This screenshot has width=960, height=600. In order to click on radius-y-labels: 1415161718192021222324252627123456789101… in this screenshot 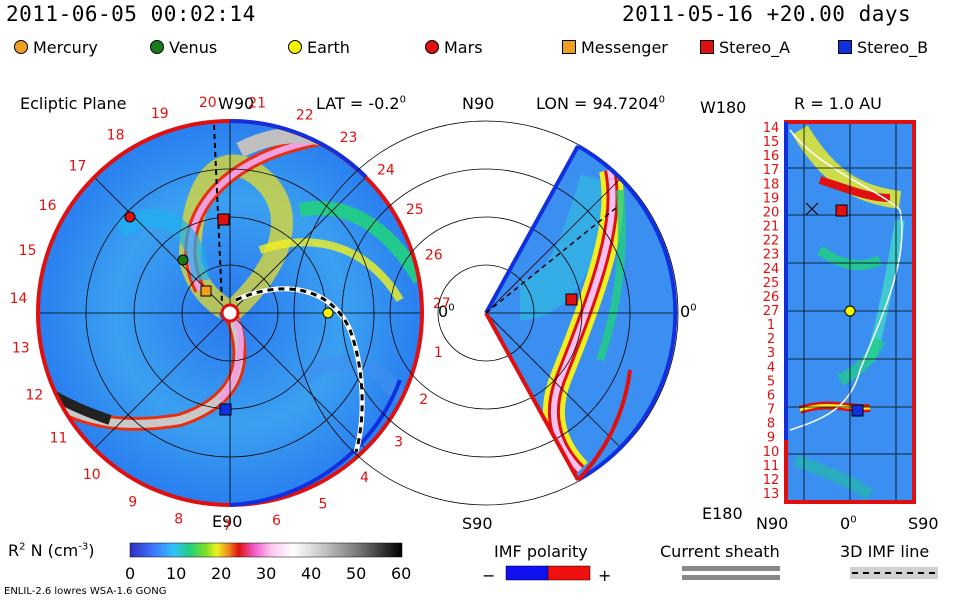, I will do `click(771, 311)`.